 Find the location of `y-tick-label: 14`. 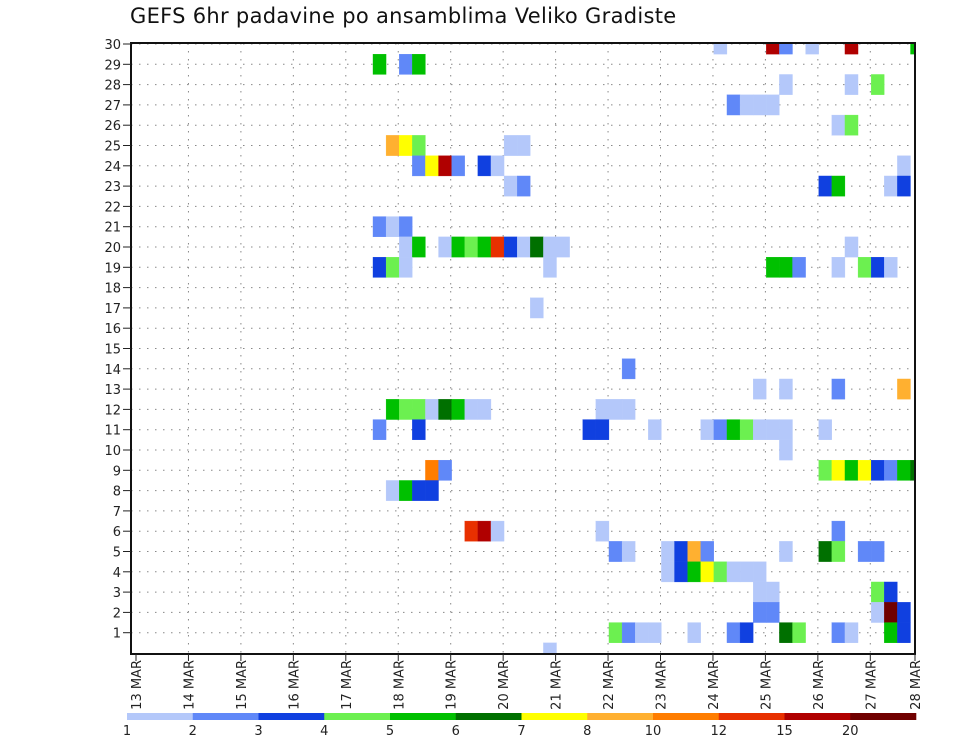

y-tick-label: 14 is located at coordinates (112, 370).